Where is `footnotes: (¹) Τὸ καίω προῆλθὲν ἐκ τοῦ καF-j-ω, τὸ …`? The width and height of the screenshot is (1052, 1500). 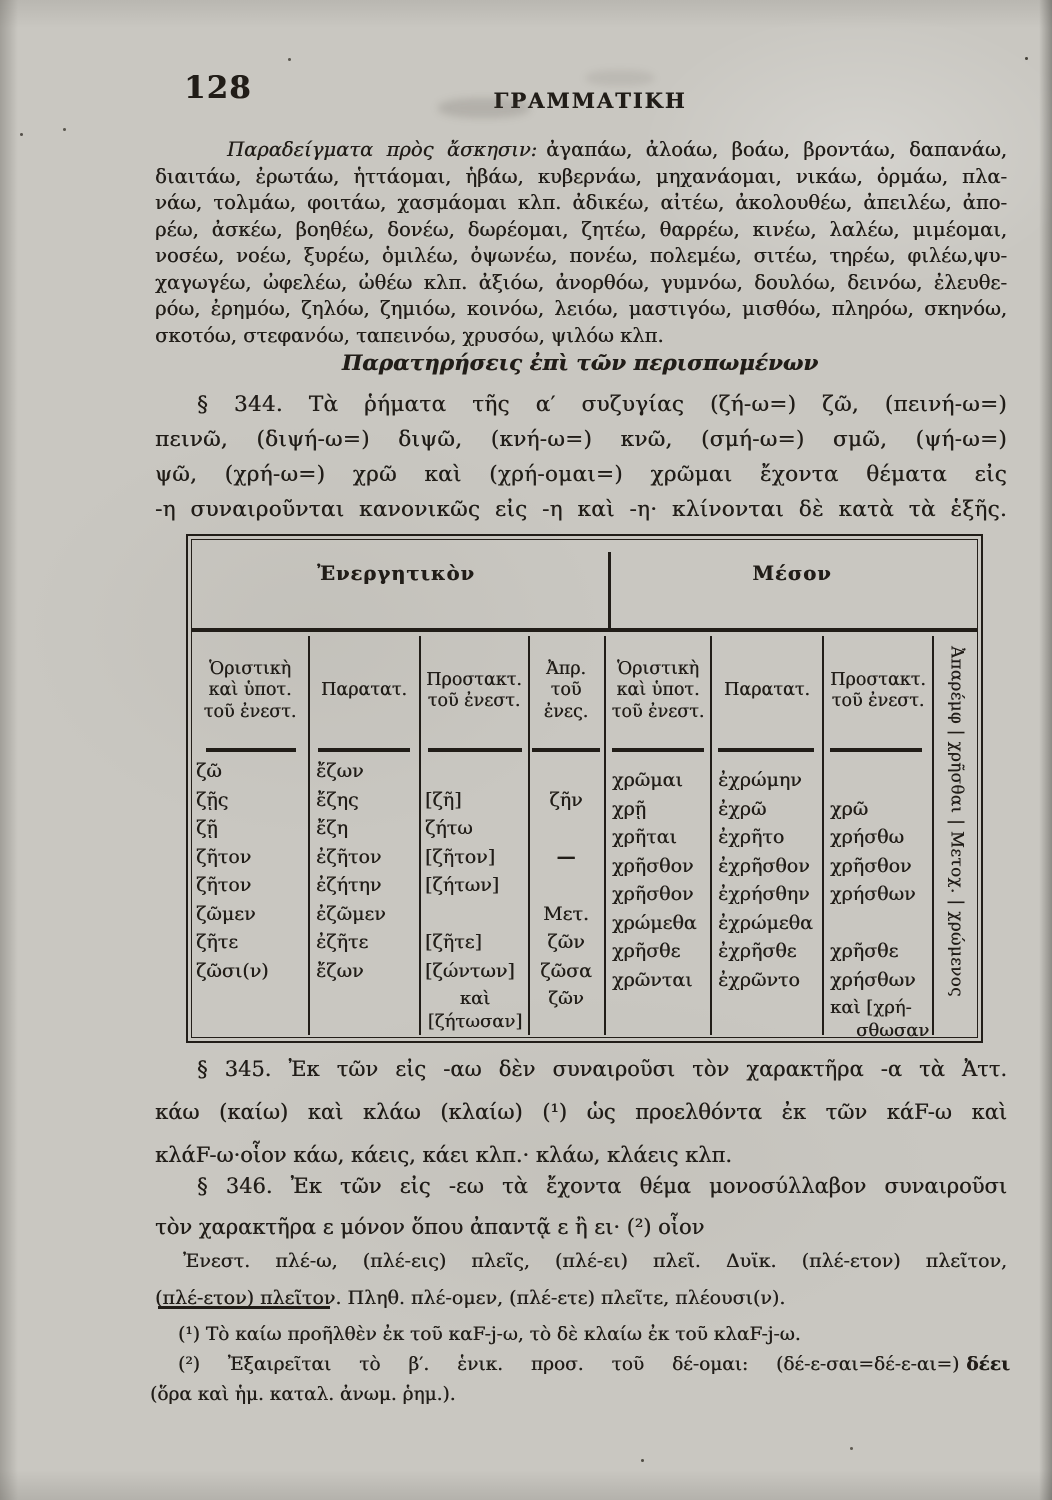
footnotes: (¹) Τὸ καίω προῆλθὲν ἐκ τοῦ καF-j-ω, τὸ … is located at coordinates (580, 1365).